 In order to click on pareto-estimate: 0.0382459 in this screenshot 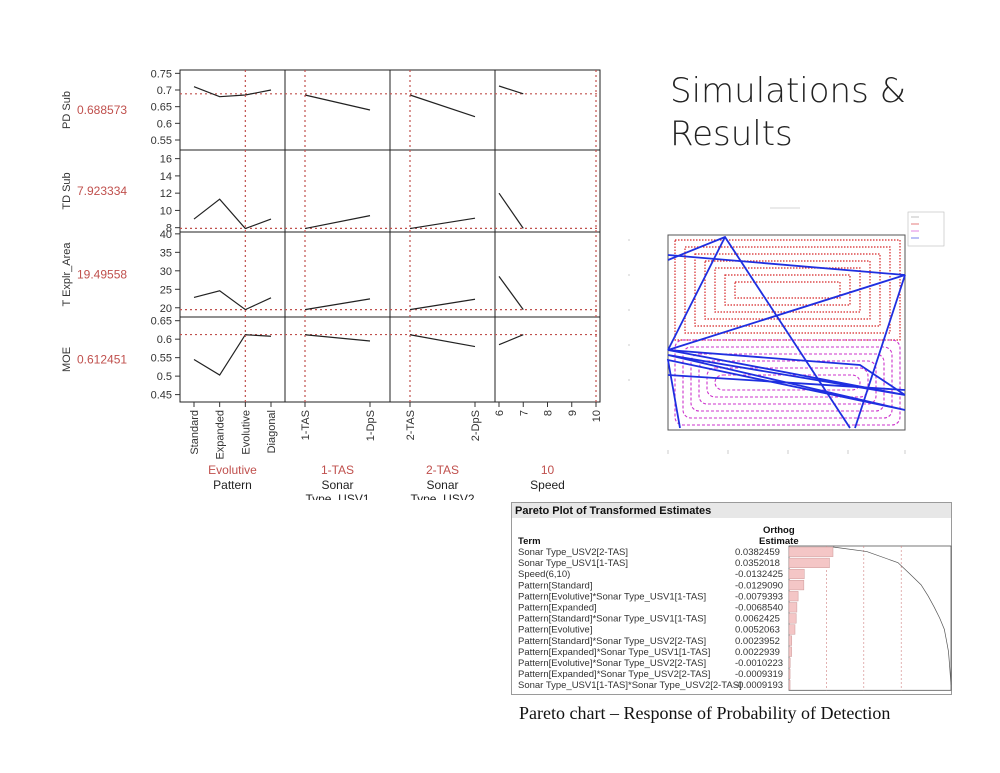, I will do `click(757, 552)`.